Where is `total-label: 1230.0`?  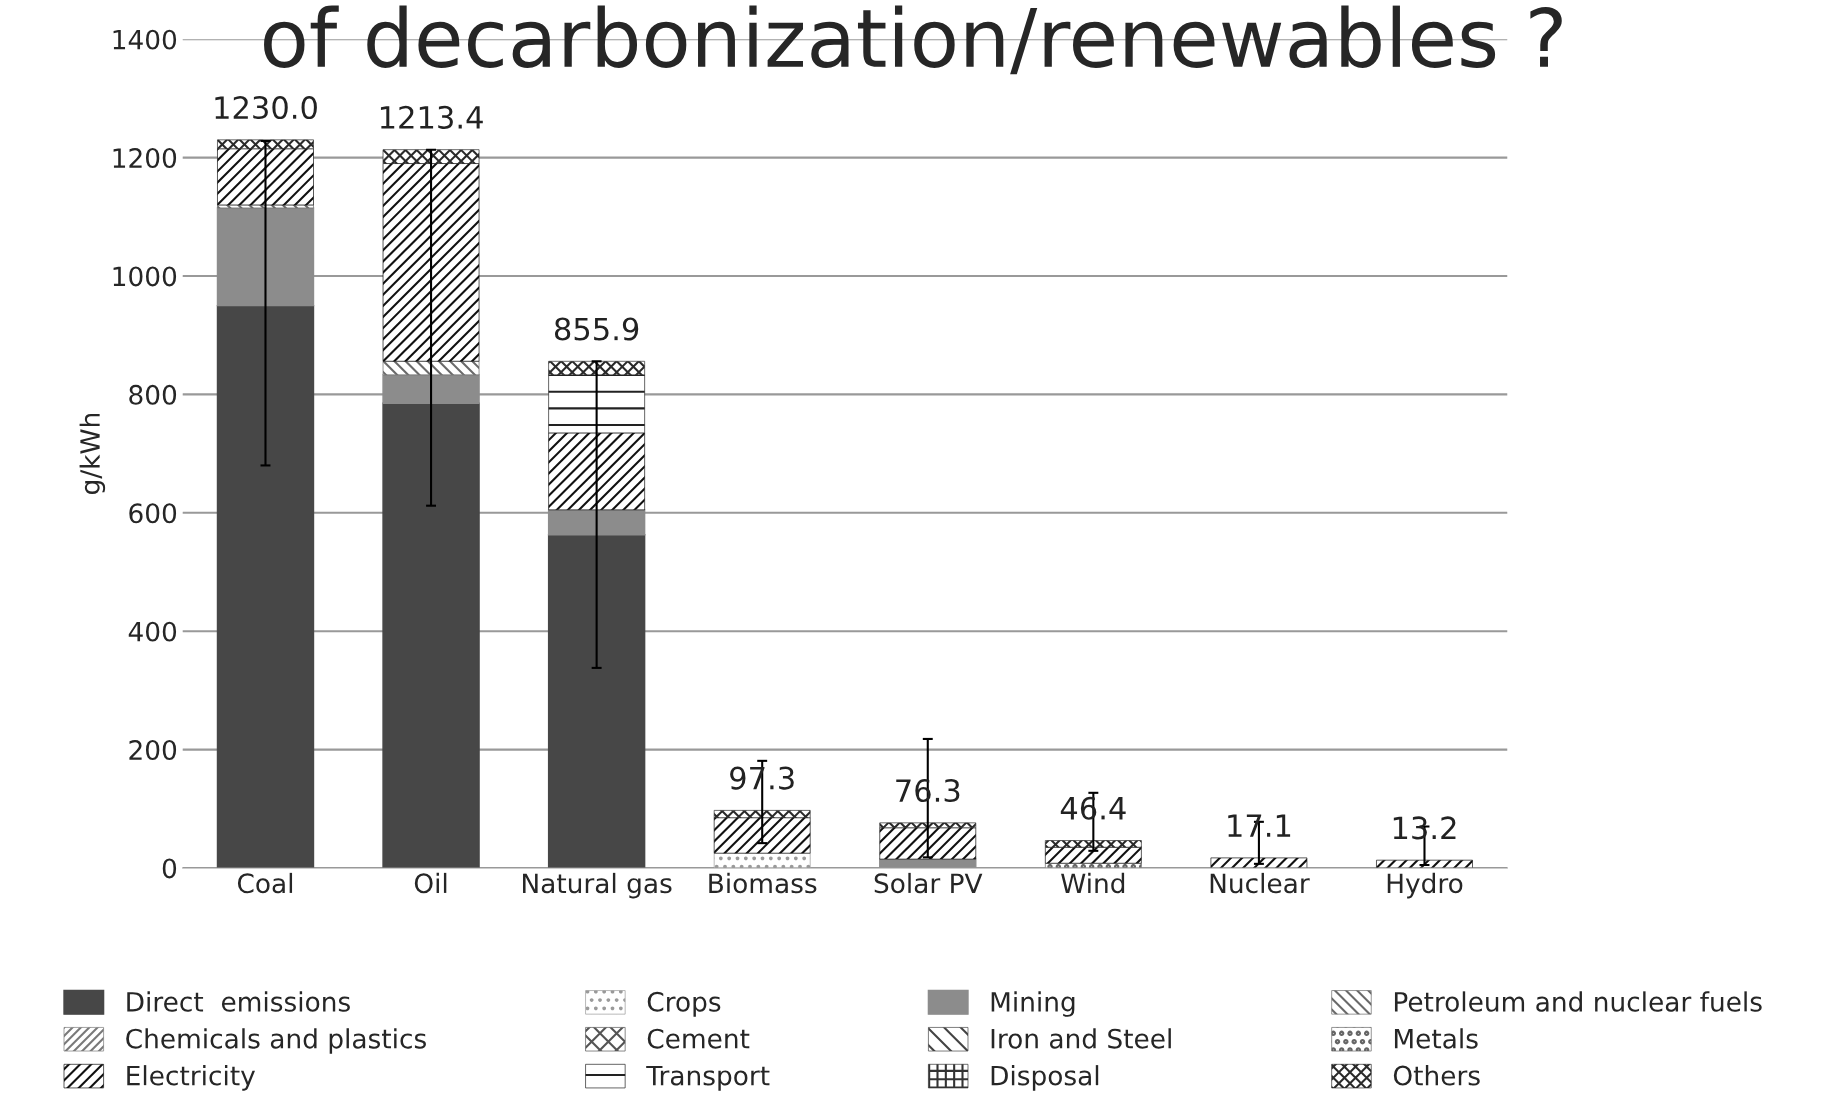
total-label: 1230.0 is located at coordinates (266, 108).